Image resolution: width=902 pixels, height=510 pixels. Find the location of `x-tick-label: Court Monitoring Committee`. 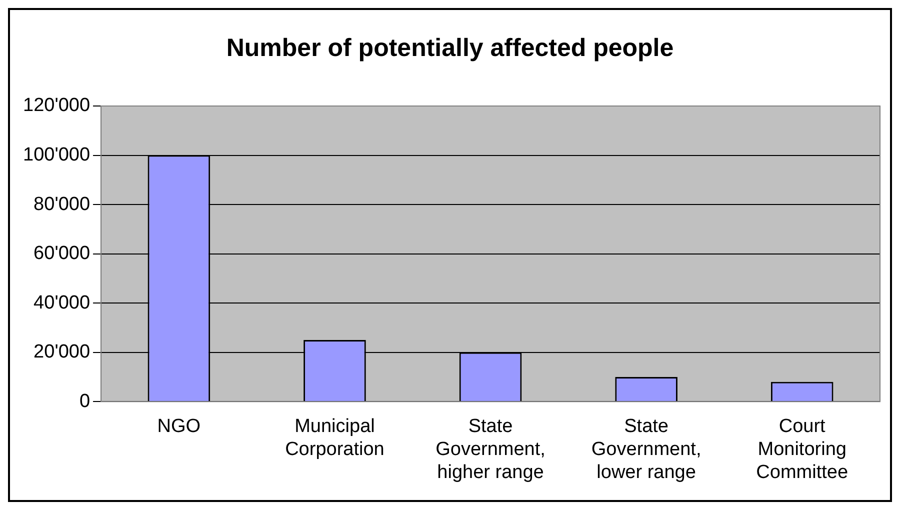

x-tick-label: Court Monitoring Committee is located at coordinates (802, 449).